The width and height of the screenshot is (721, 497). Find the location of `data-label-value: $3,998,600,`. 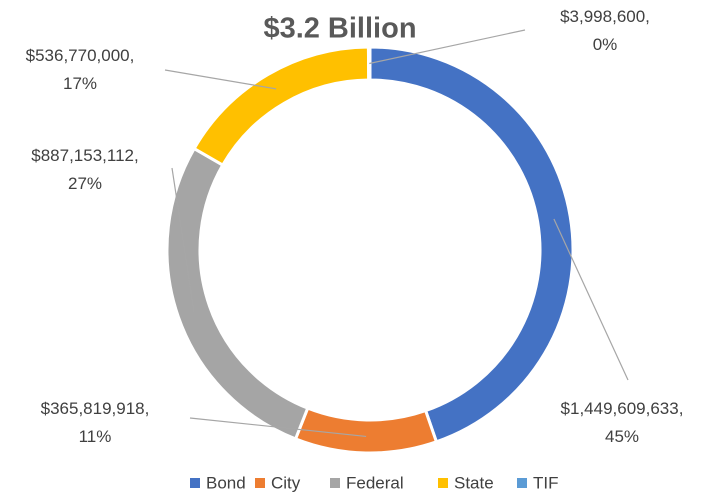

data-label-value: $3,998,600, is located at coordinates (605, 16).